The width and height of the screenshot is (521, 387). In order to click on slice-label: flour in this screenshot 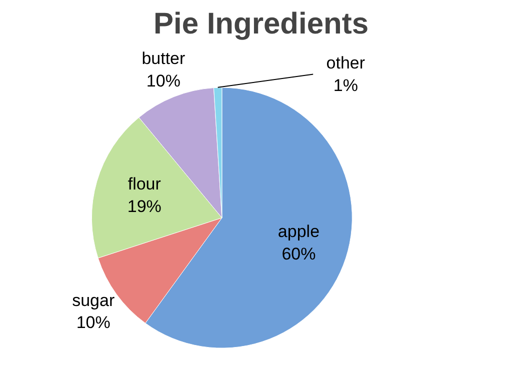, I will do `click(145, 184)`.